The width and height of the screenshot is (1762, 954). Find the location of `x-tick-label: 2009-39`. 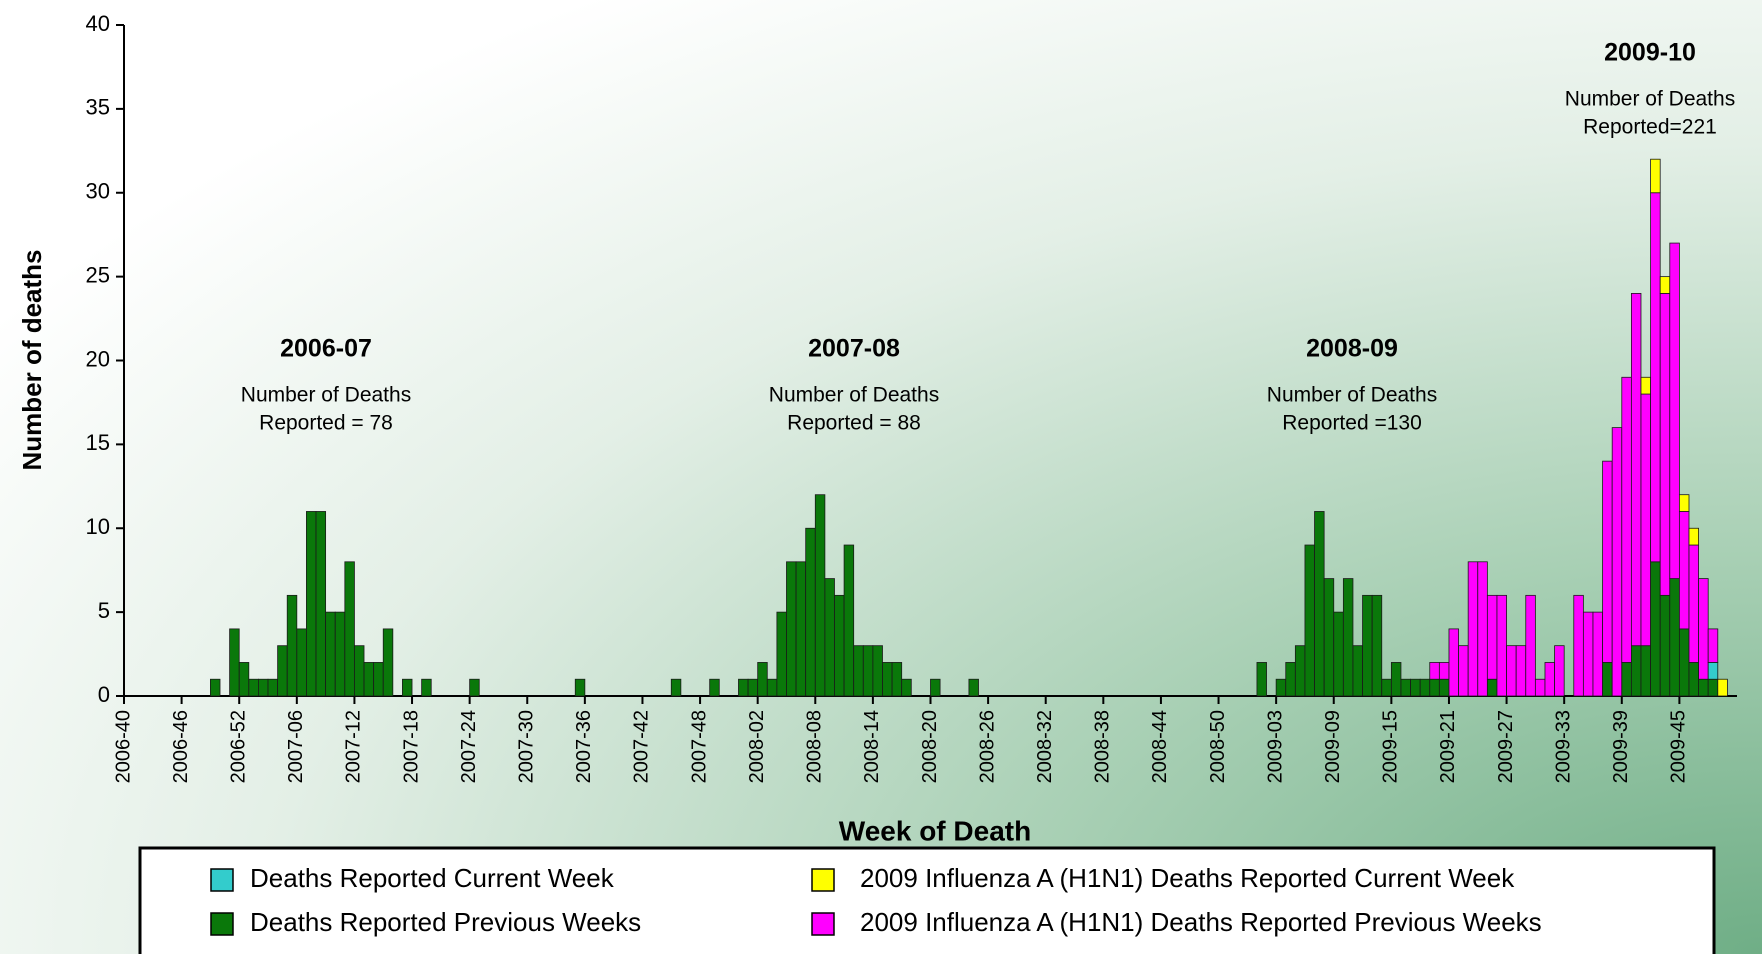

x-tick-label: 2009-39 is located at coordinates (1621, 746).